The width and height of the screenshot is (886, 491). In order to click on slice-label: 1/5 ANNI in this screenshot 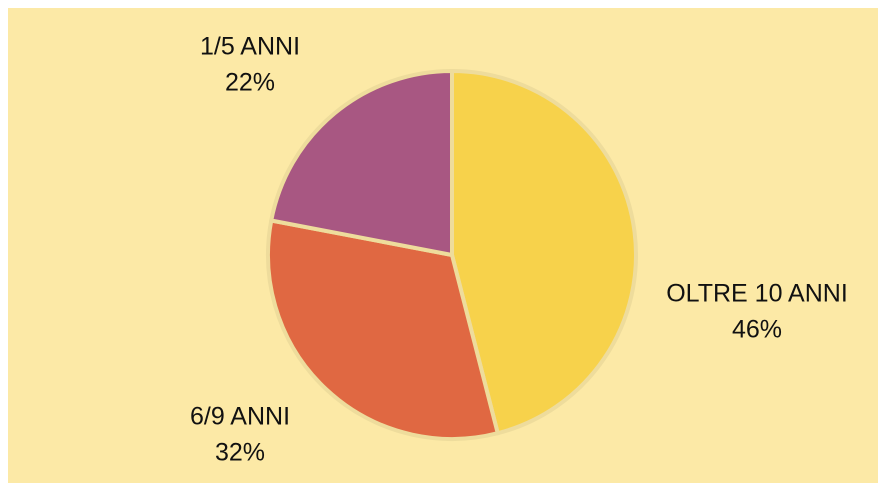, I will do `click(250, 47)`.